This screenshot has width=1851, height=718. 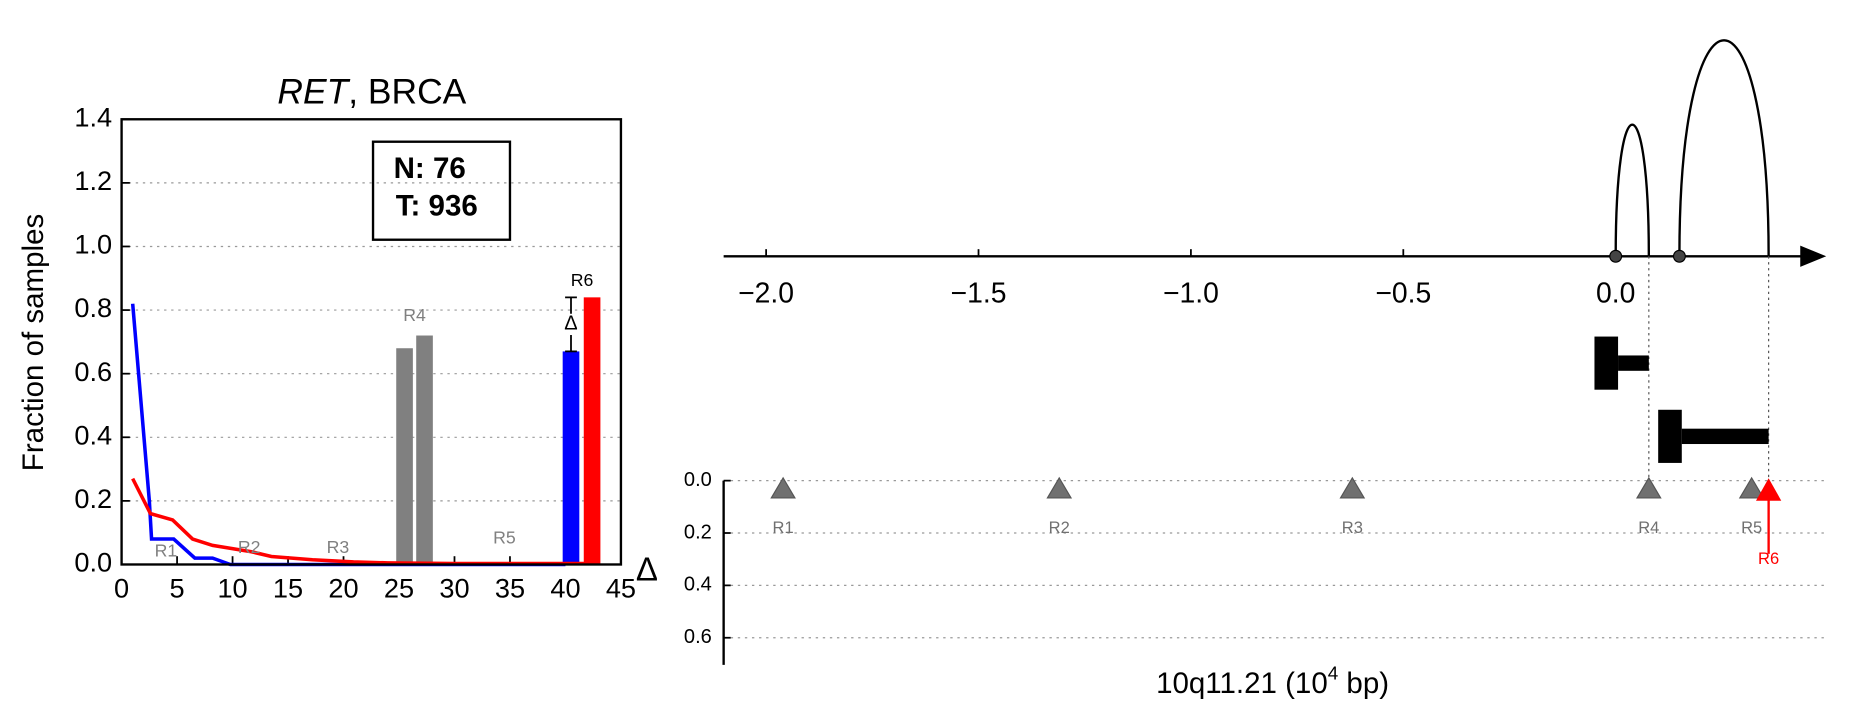 What do you see at coordinates (288, 588) in the screenshot?
I see `x-tick-label: 15` at bounding box center [288, 588].